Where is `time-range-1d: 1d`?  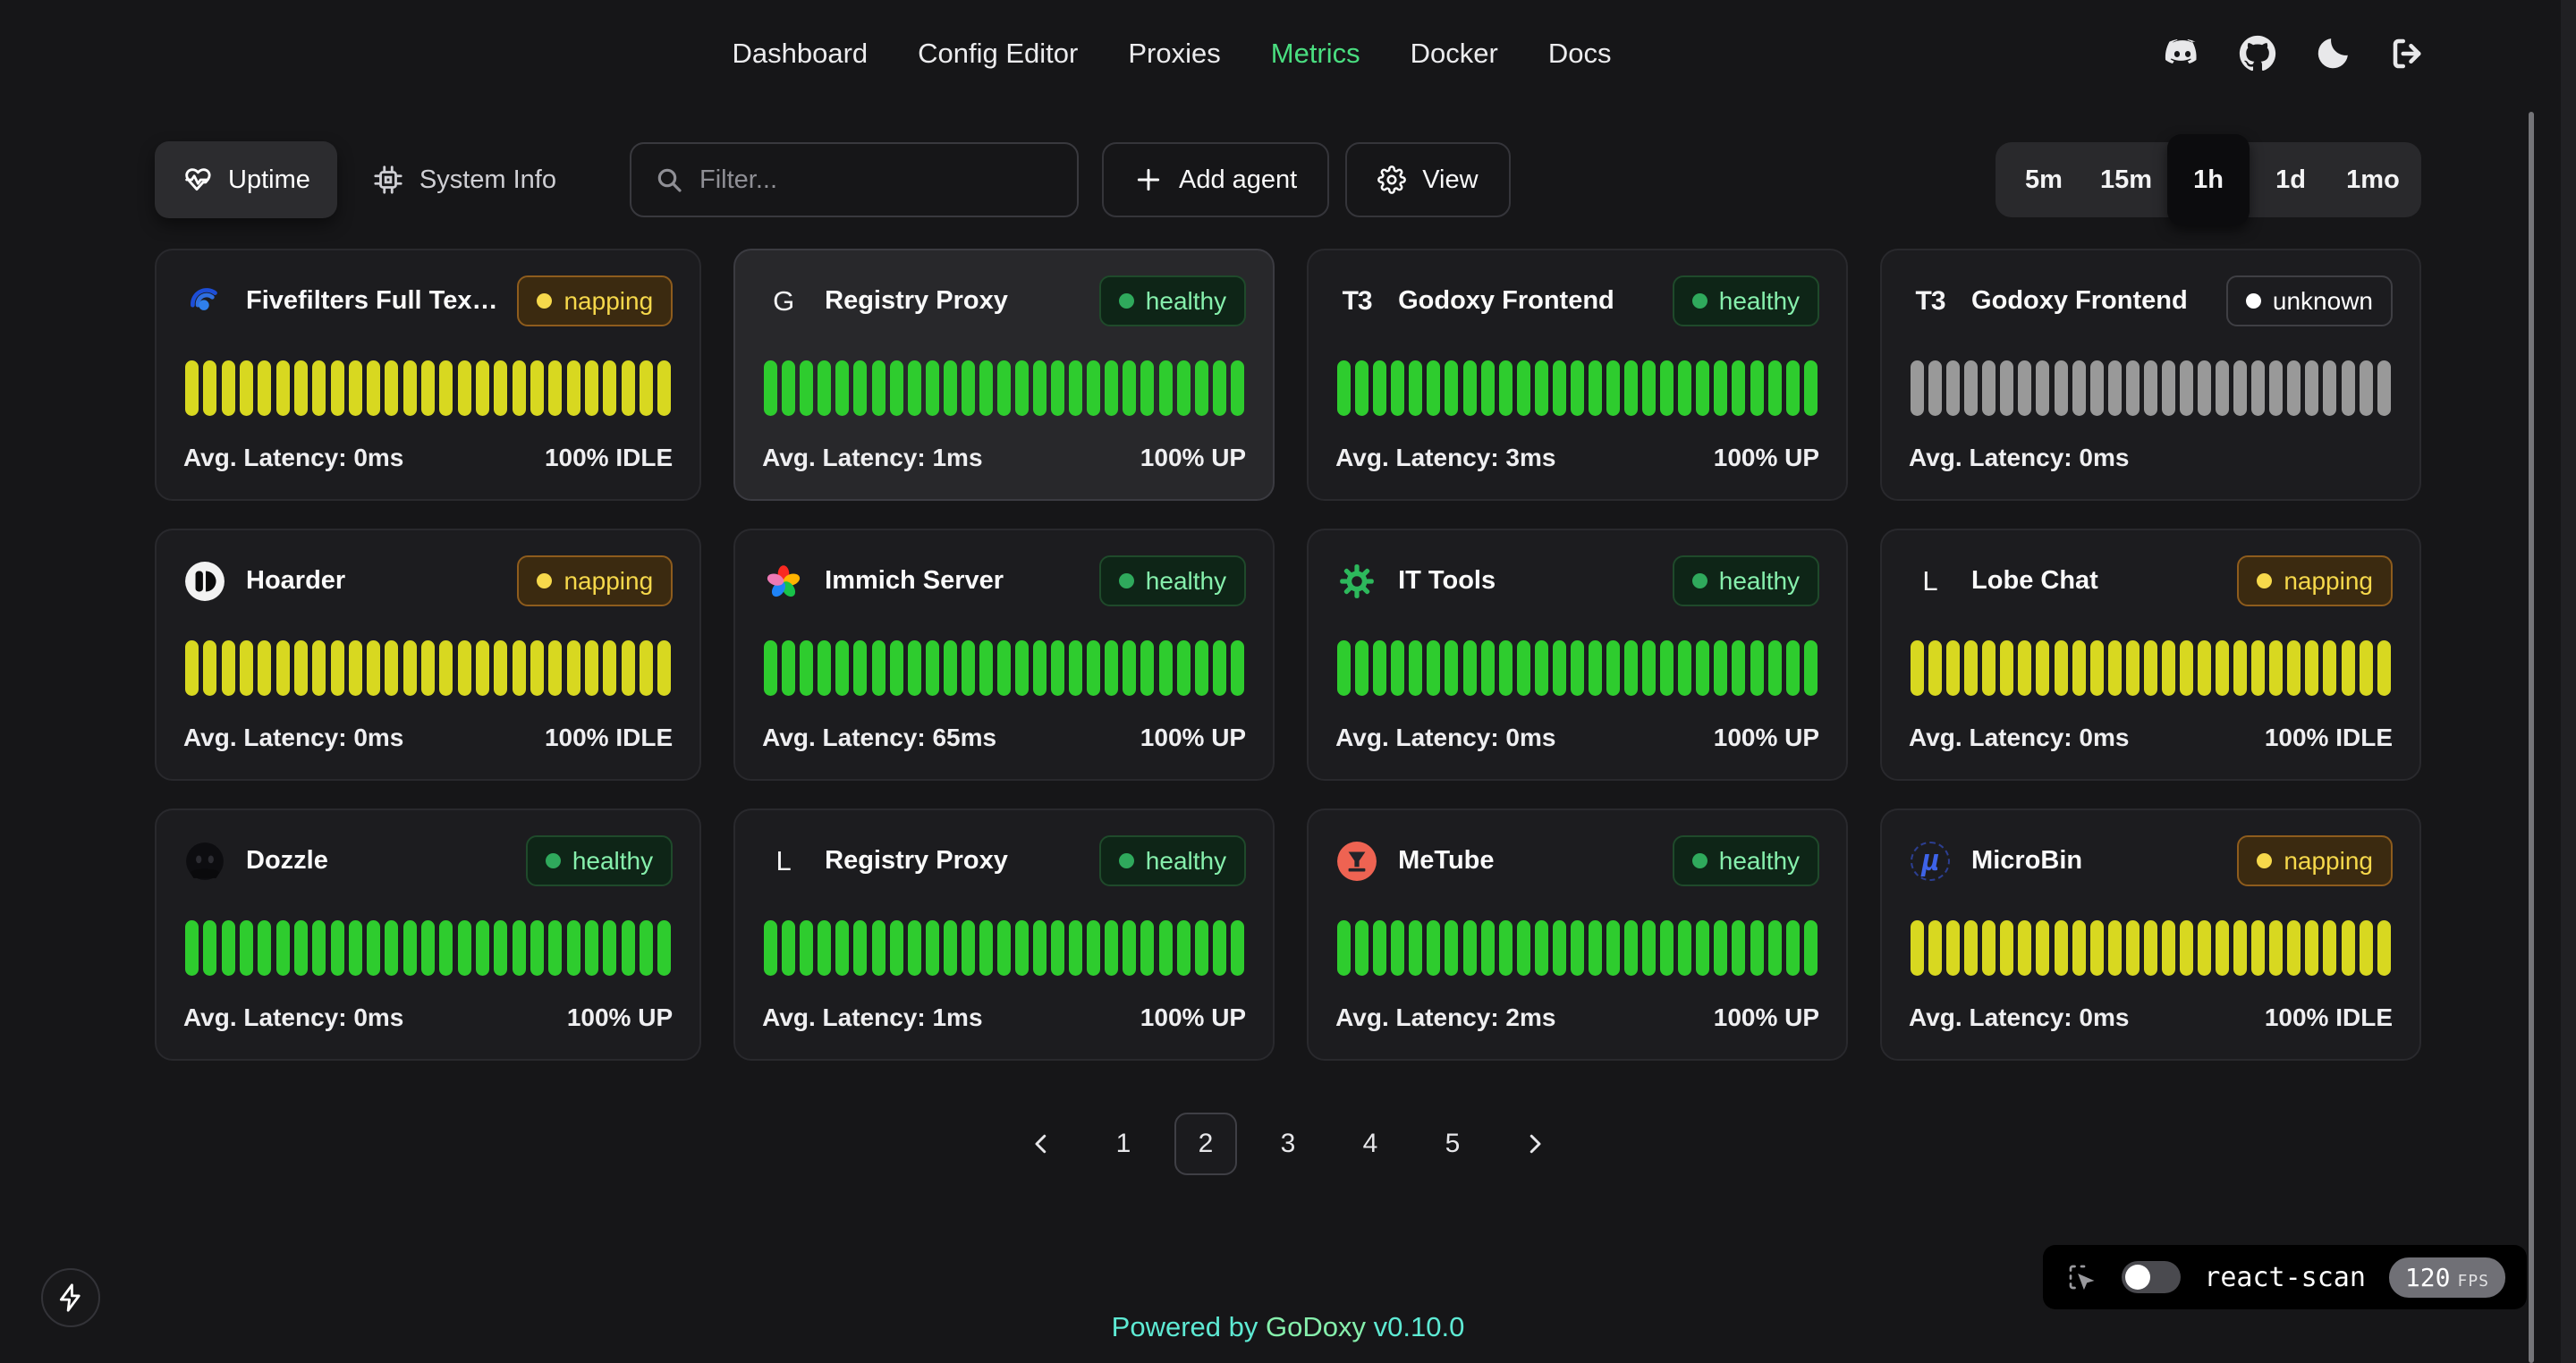 time-range-1d: 1d is located at coordinates (2290, 180).